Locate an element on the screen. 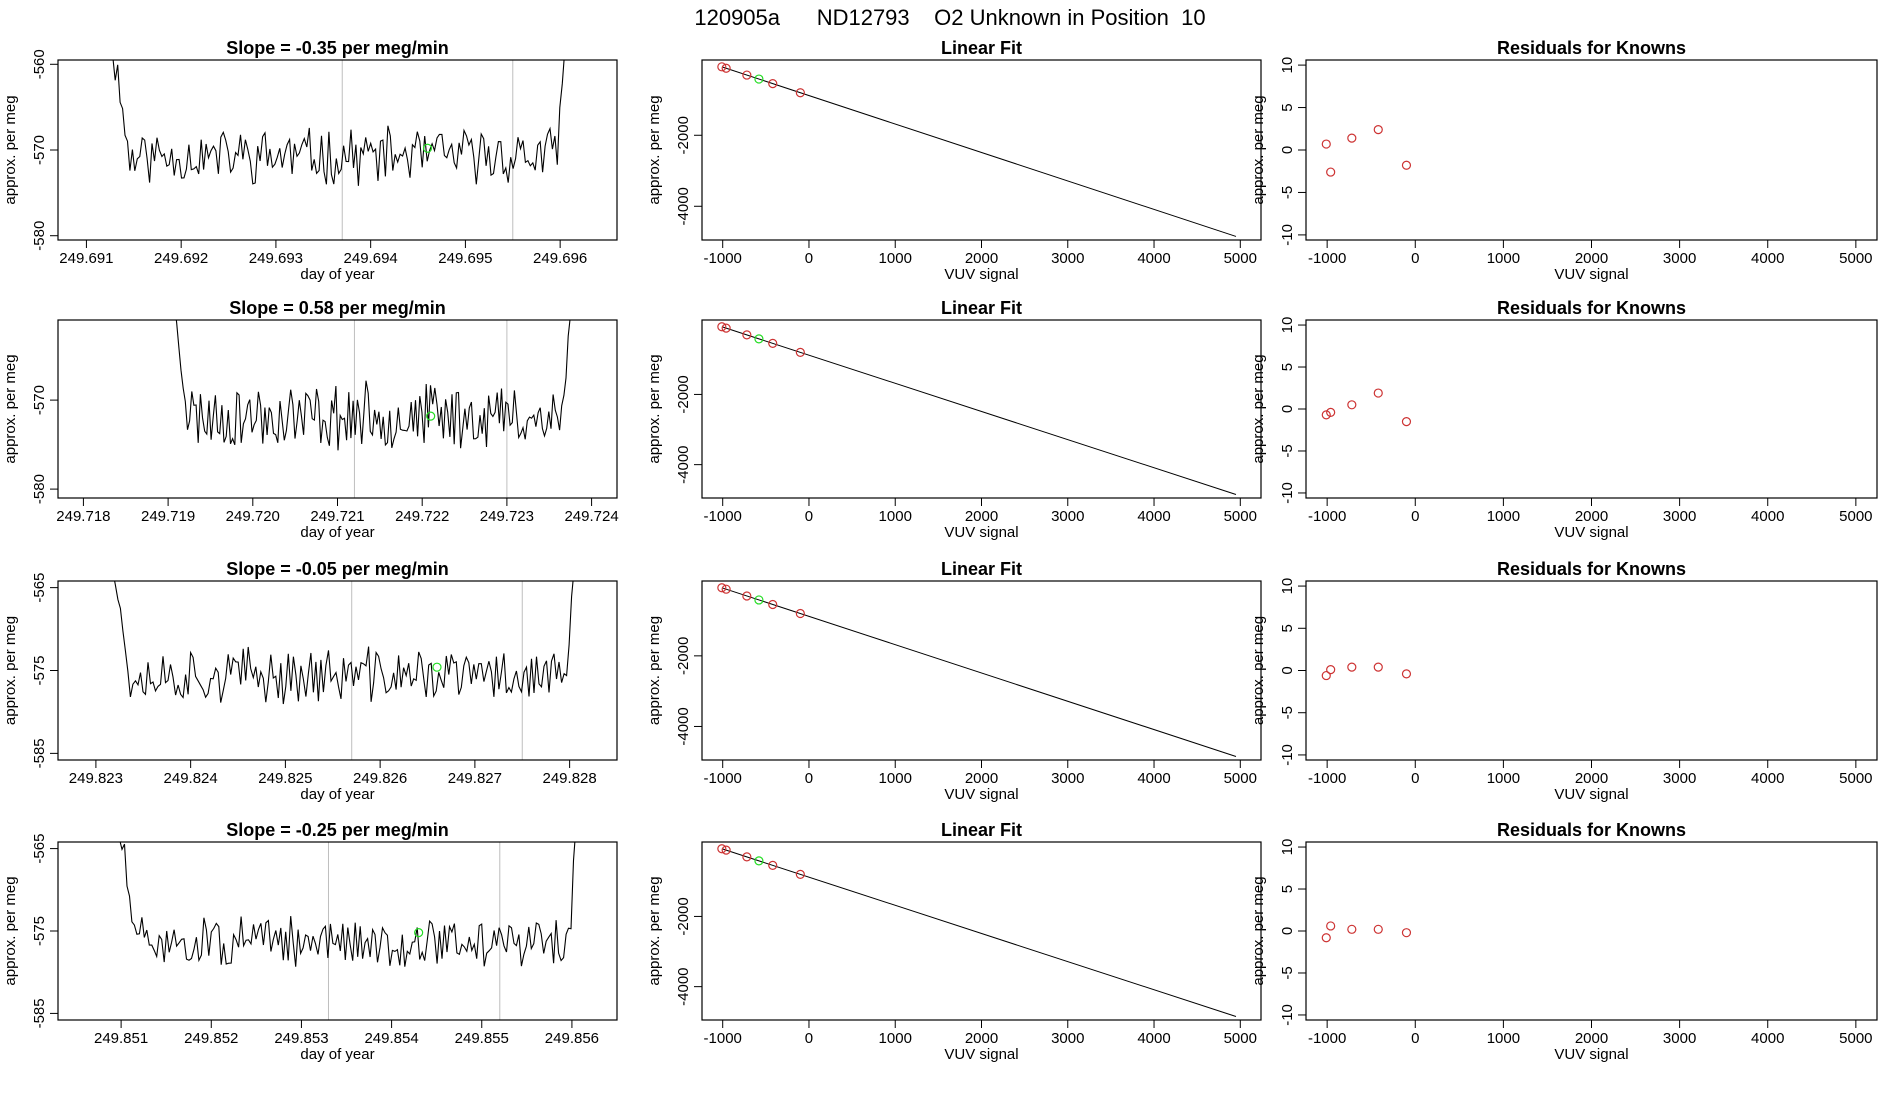  x-axis-label: day of year is located at coordinates (337, 794).